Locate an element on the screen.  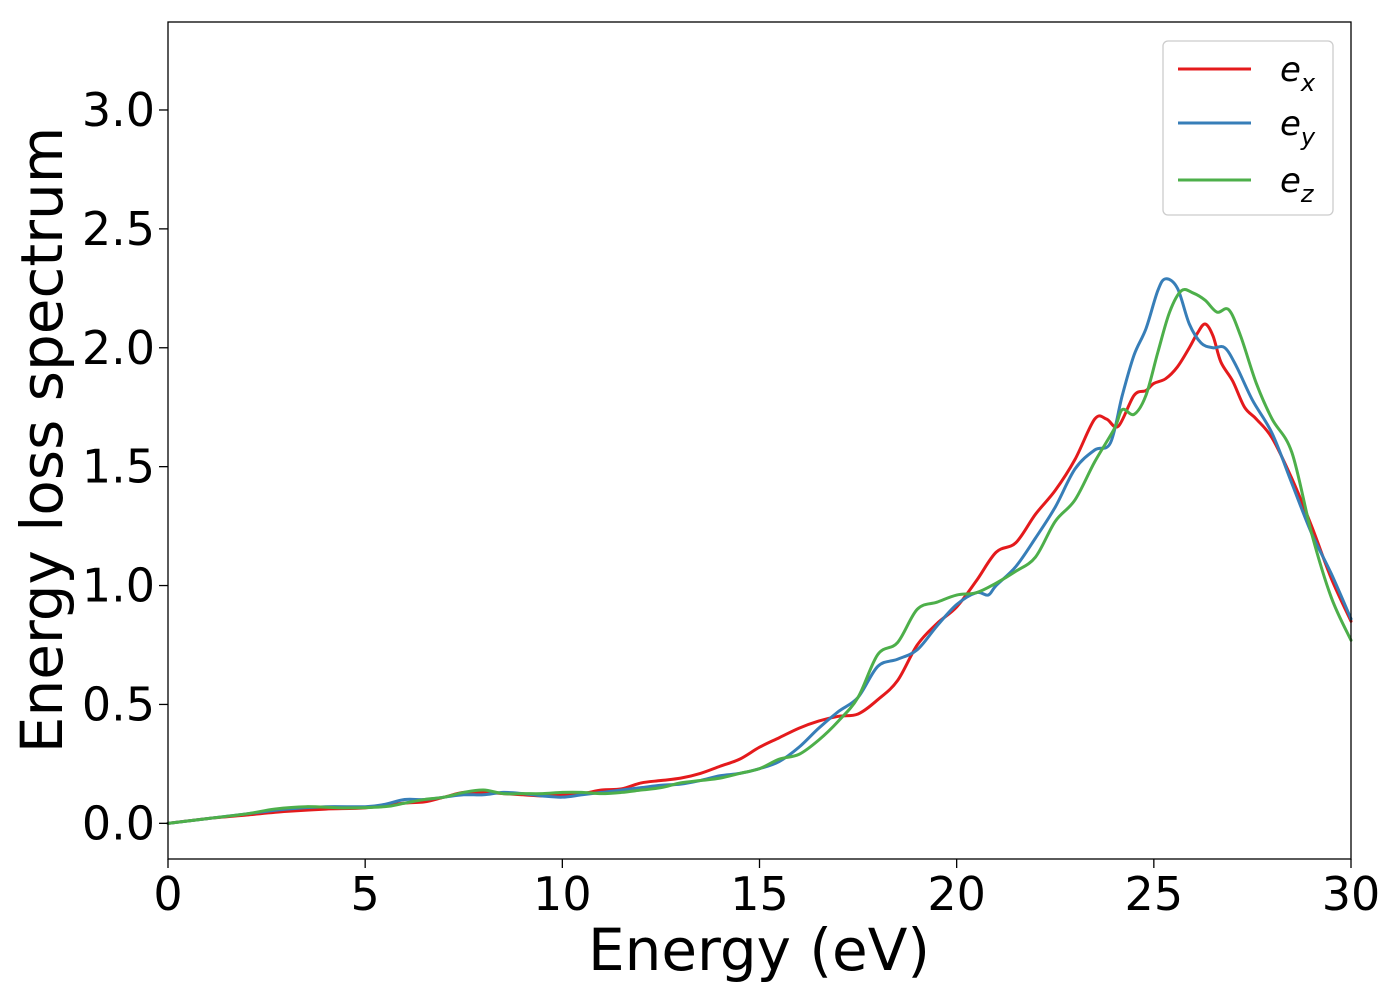
legend-box is located at coordinates (1248, 128).